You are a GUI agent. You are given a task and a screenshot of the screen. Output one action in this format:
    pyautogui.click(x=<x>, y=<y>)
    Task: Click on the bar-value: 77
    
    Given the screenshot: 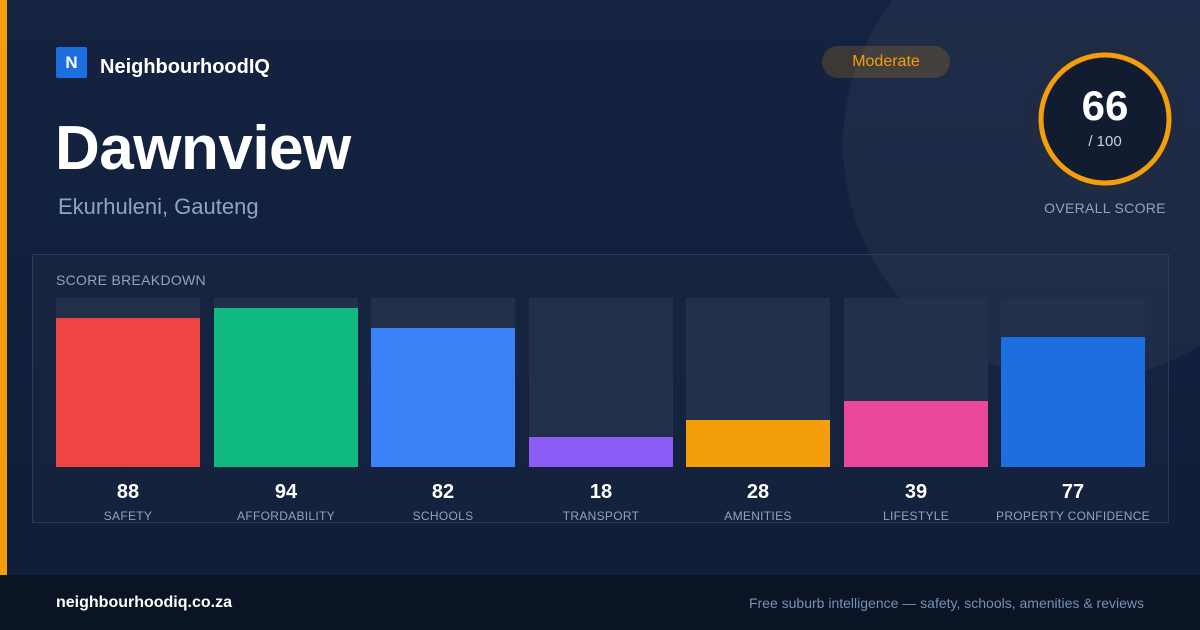 What is the action you would take?
    pyautogui.click(x=1073, y=492)
    